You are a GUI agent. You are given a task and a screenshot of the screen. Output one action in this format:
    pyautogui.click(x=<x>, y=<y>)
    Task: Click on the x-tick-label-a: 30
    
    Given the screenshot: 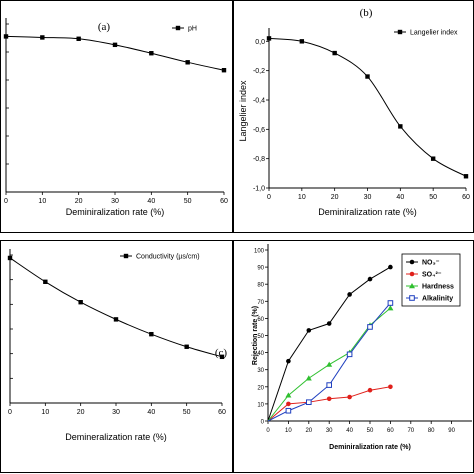 What is the action you would take?
    pyautogui.click(x=115, y=201)
    